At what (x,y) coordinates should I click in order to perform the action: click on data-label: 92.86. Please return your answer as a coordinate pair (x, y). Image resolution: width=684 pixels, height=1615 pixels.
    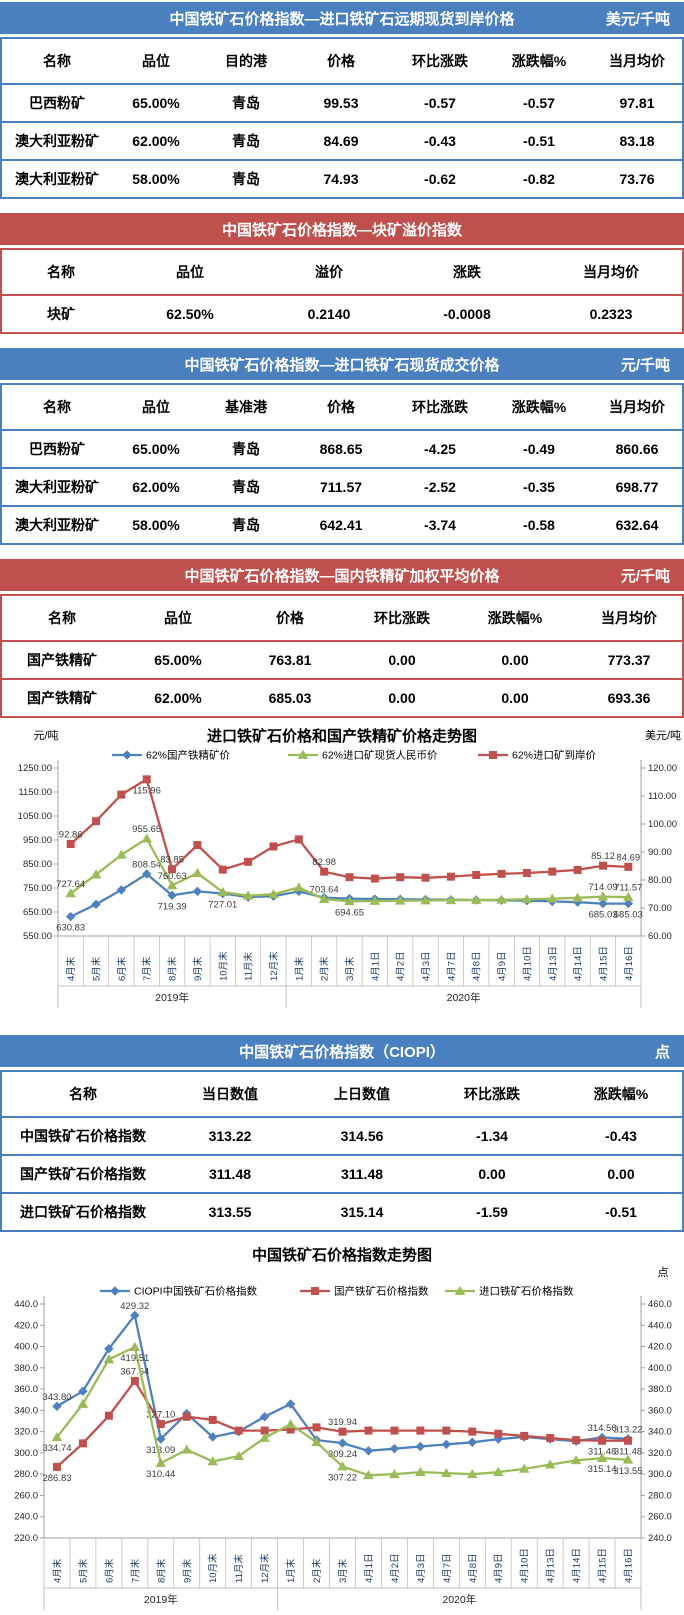
    Looking at the image, I should click on (71, 835).